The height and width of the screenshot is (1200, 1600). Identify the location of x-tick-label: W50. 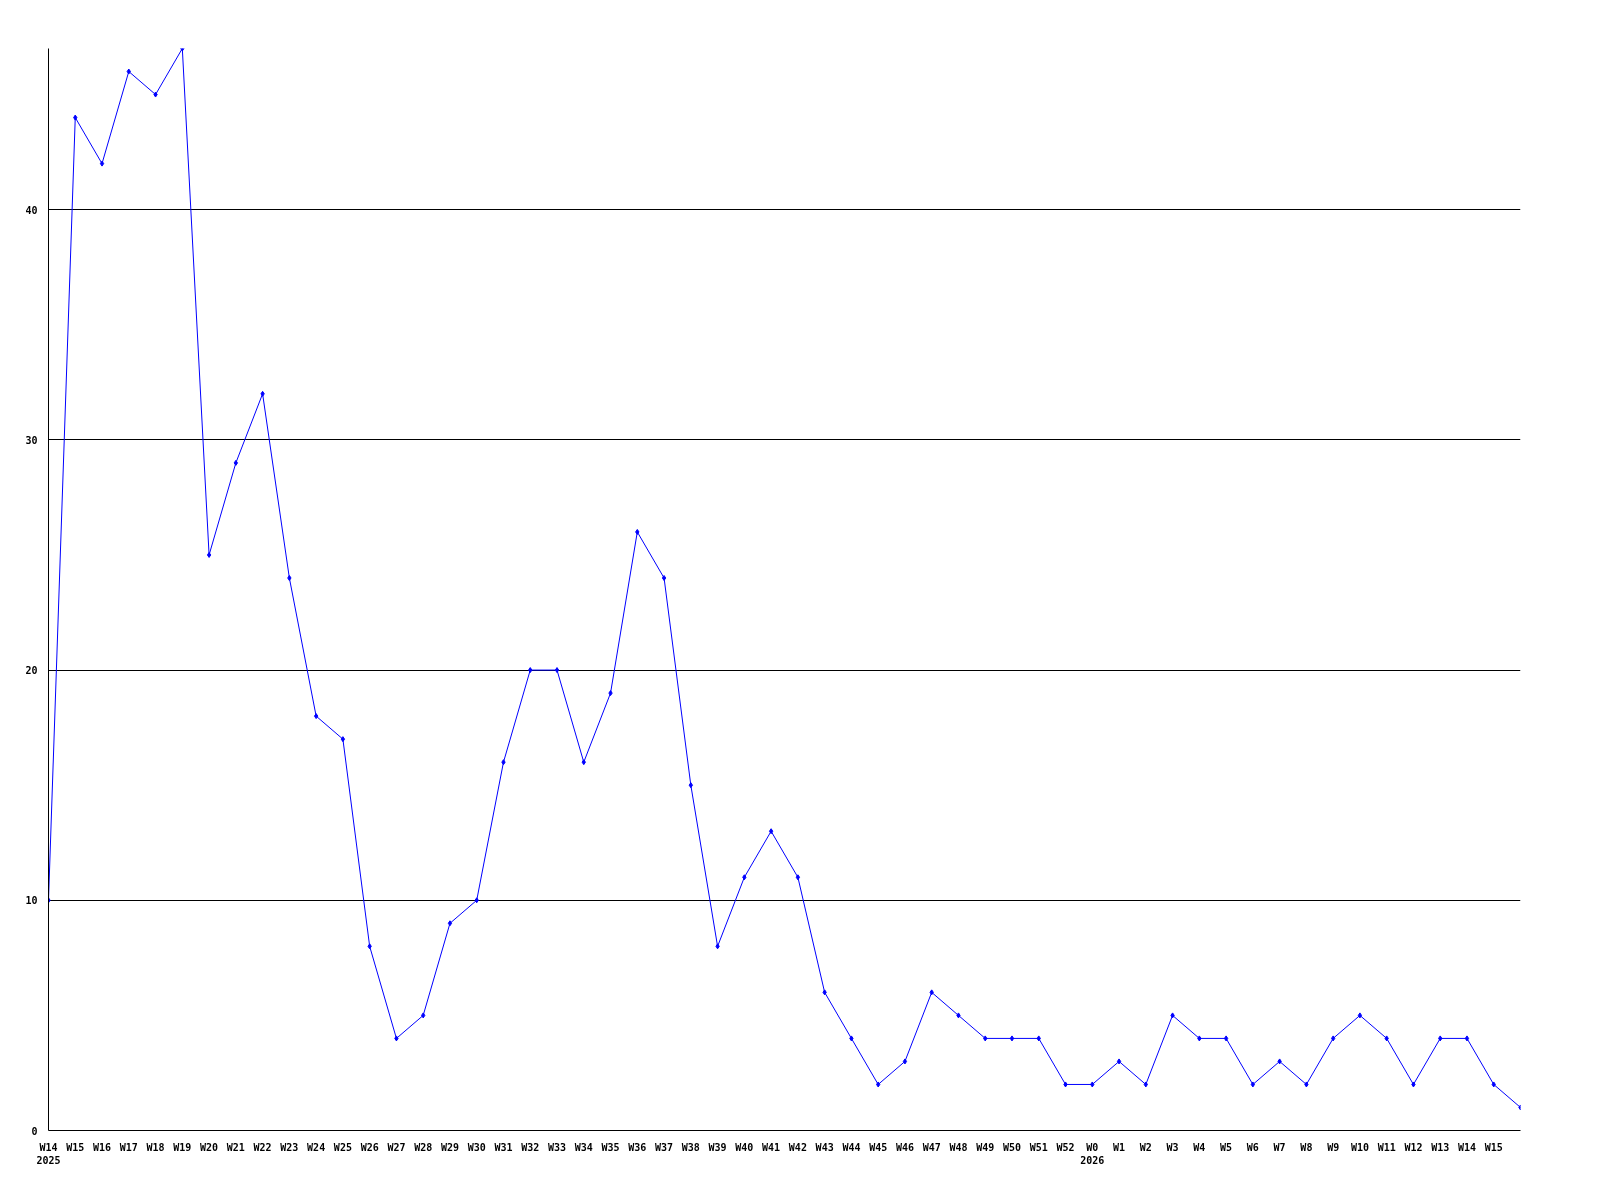
(1012, 1147).